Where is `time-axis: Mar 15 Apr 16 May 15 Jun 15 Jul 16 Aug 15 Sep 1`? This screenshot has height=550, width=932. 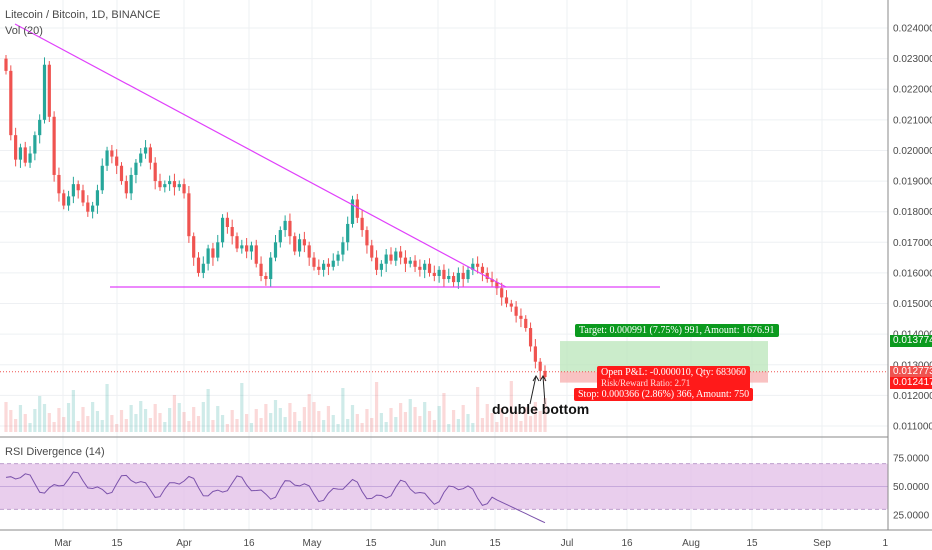
time-axis: Mar 15 Apr 16 May 15 Jun 15 Jul 16 Aug 15 Sep 1 is located at coordinates (471, 543).